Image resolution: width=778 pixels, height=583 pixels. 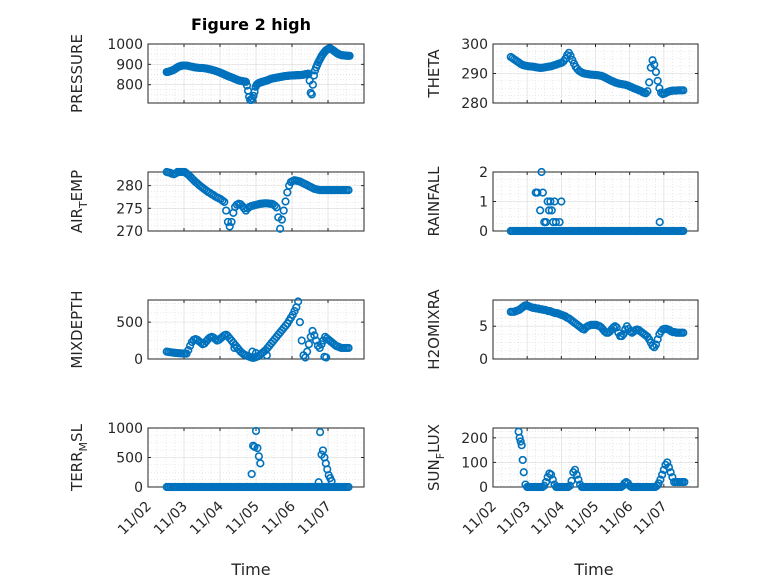 I want to click on y-axis-label-tail: LUX, so click(x=434, y=438).